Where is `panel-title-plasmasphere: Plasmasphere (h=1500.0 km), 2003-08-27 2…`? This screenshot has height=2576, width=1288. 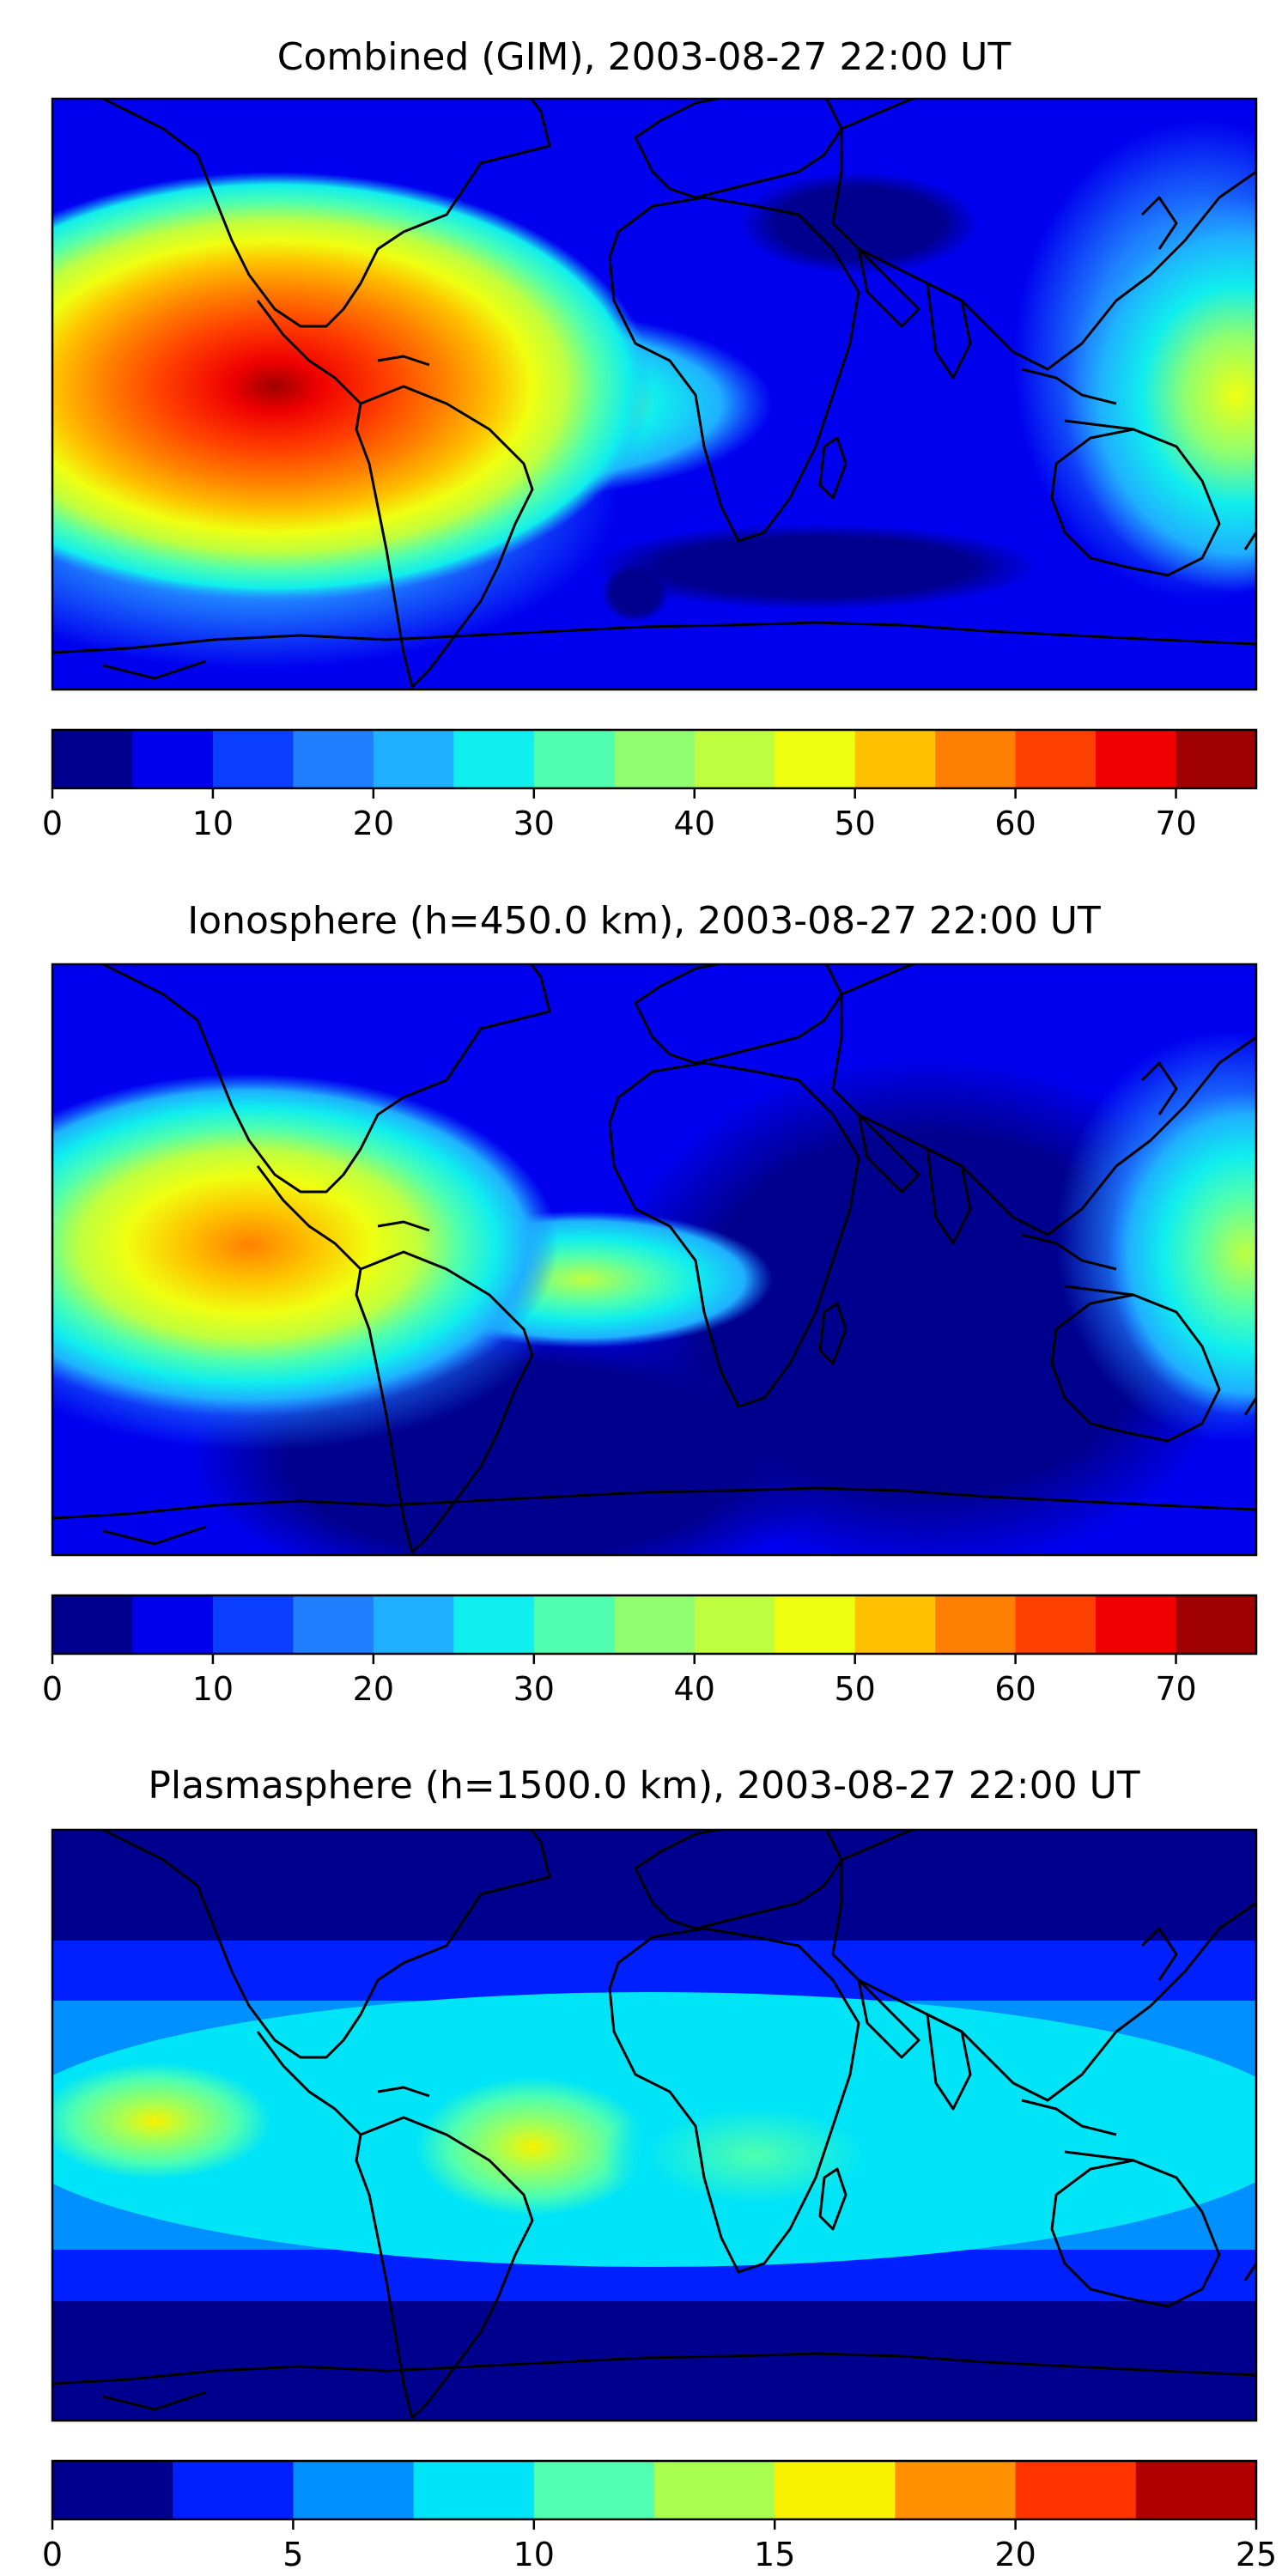 panel-title-plasmasphere: Plasmasphere (h=1500.0 km), 2003-08-27 2… is located at coordinates (644, 1785).